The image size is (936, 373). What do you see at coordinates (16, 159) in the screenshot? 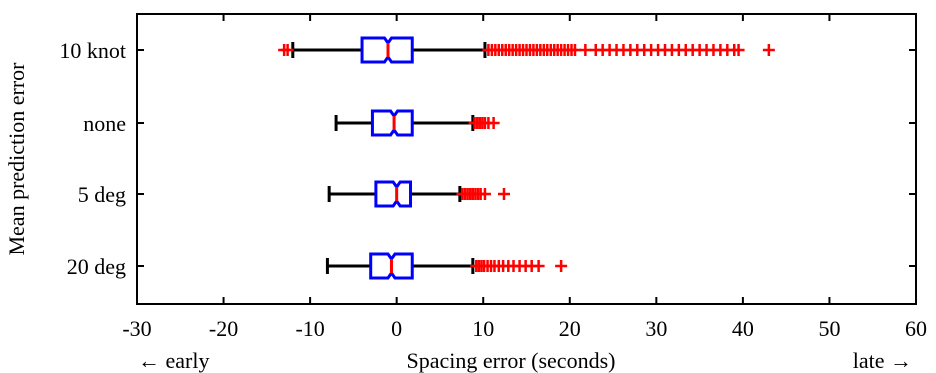
I see `y-axis-label: Mean prediction error` at bounding box center [16, 159].